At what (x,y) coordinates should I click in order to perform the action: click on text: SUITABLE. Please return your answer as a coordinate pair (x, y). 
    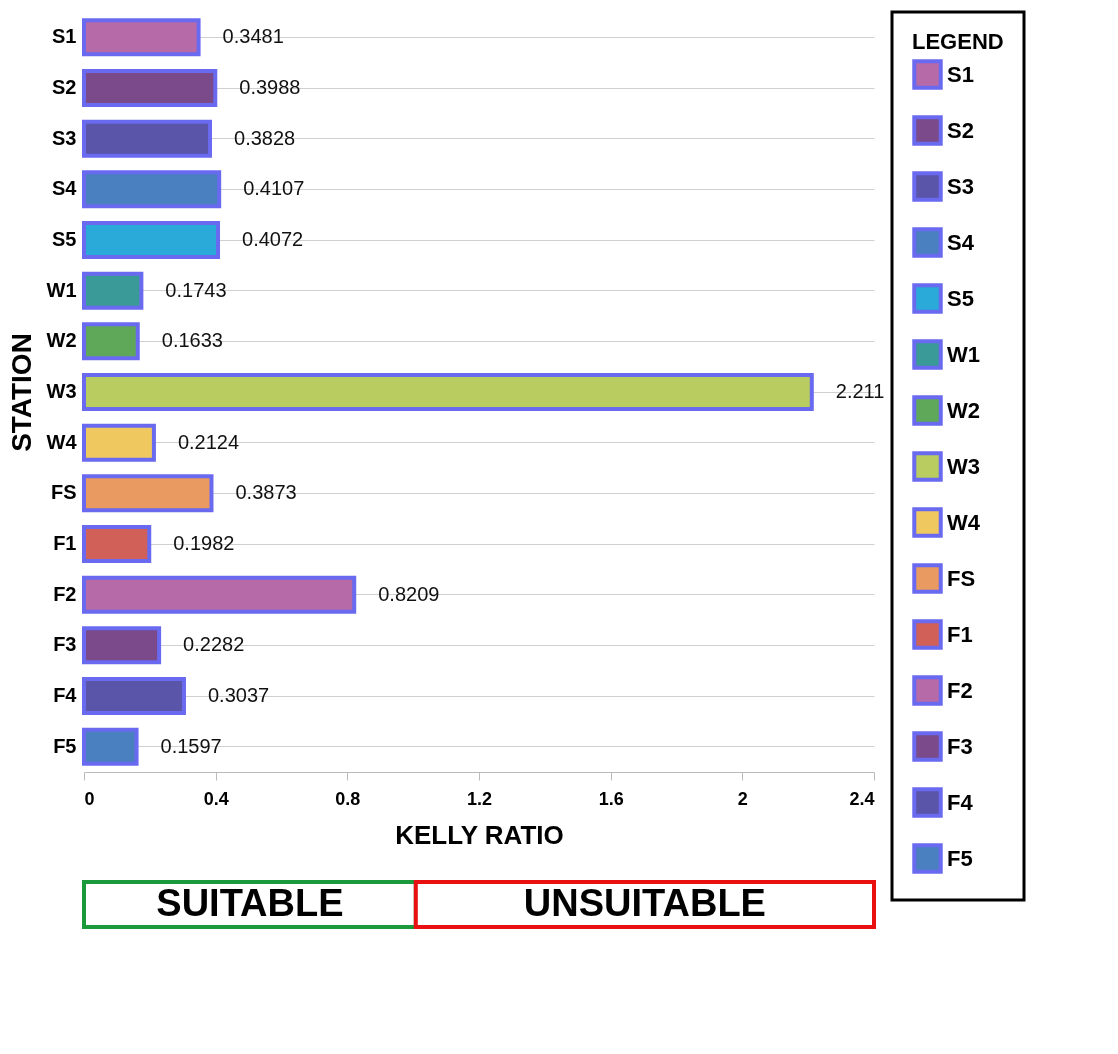
    Looking at the image, I should click on (250, 903).